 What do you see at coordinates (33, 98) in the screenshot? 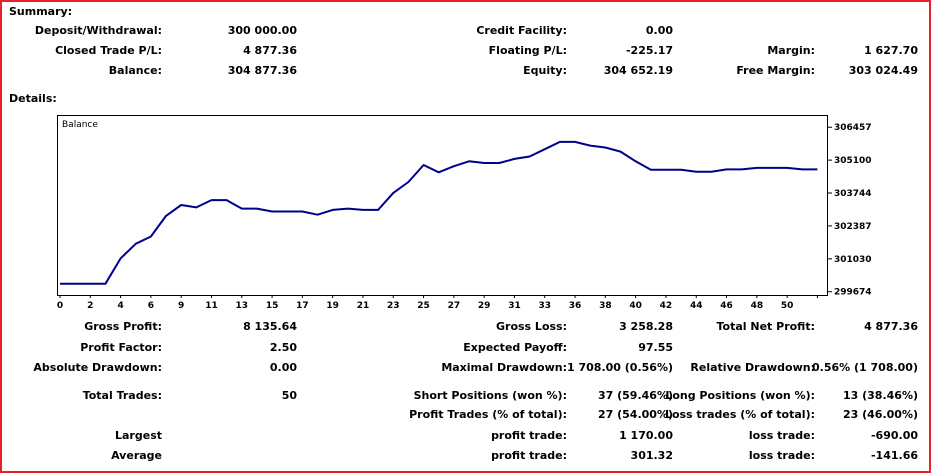
I see `details-heading: Details:` at bounding box center [33, 98].